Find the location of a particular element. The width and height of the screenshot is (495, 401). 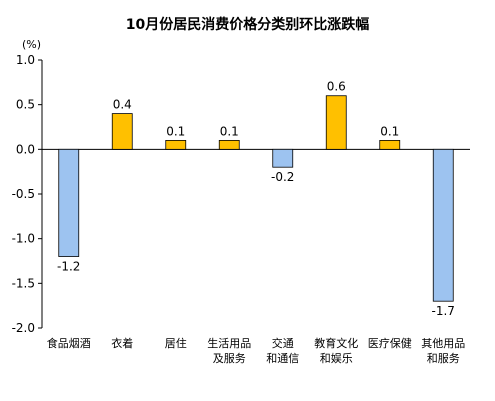

x-tick-label: 衣着 is located at coordinates (122, 343).